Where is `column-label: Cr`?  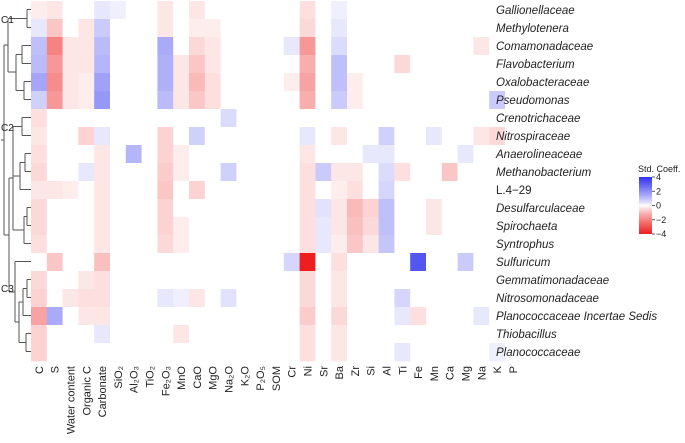 column-label: Cr is located at coordinates (293, 372).